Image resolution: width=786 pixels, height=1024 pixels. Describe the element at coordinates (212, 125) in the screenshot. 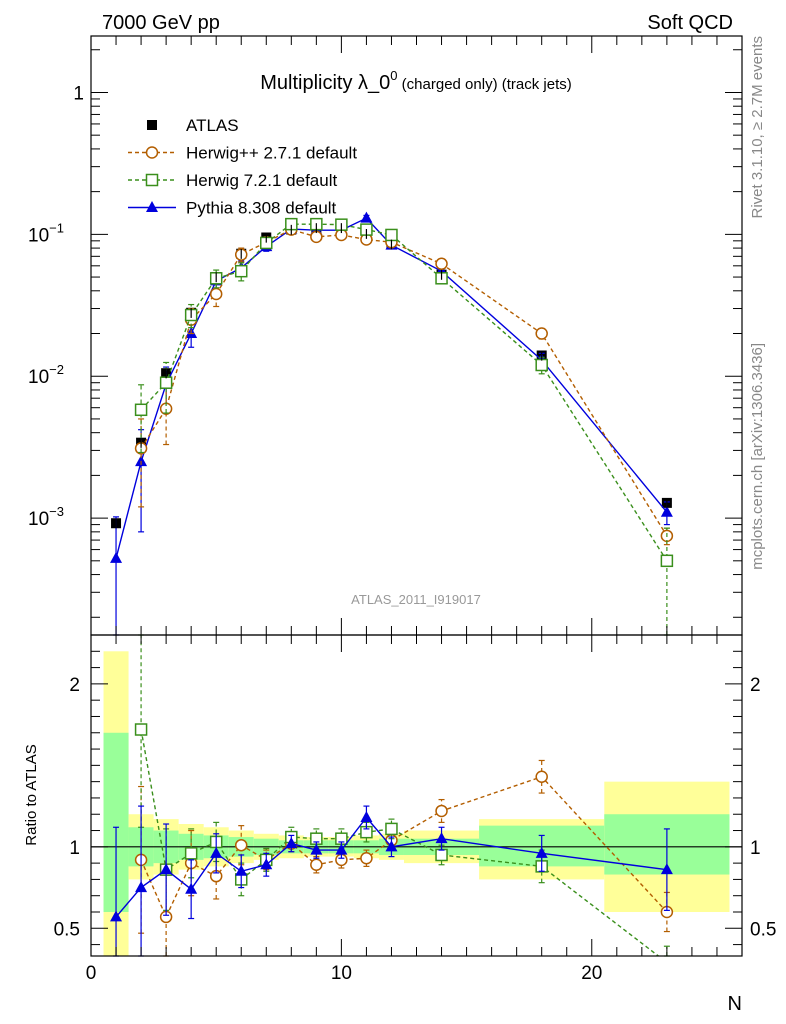

I see `legend-label: ATLAS` at that location.